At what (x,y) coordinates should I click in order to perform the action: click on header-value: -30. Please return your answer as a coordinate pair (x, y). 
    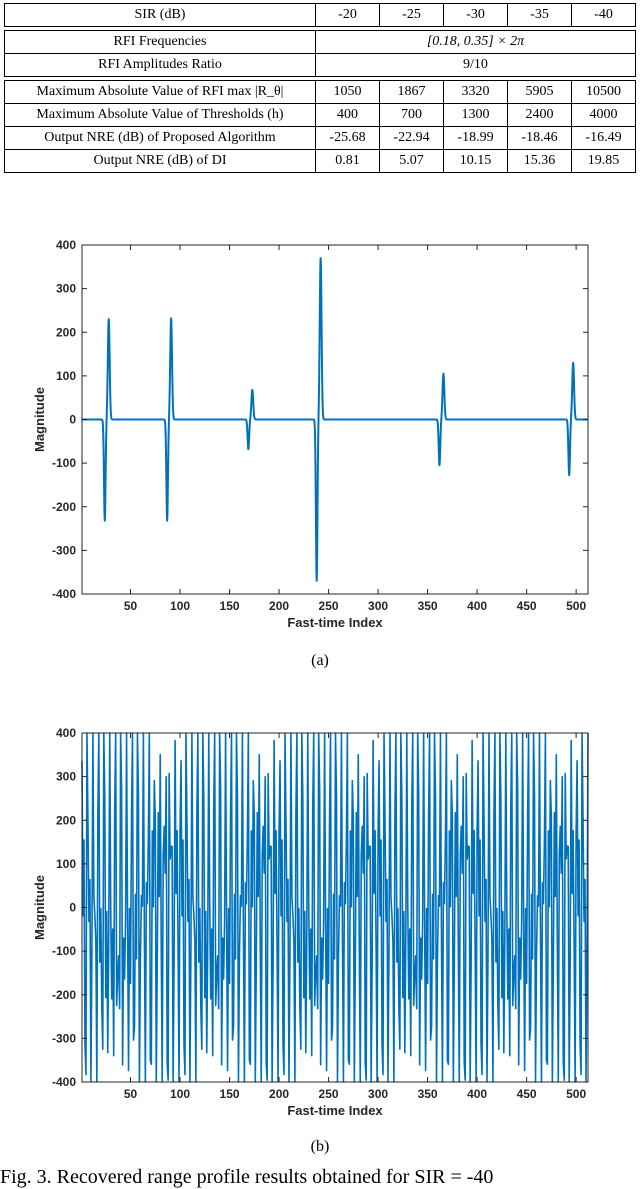
    Looking at the image, I should click on (475, 15).